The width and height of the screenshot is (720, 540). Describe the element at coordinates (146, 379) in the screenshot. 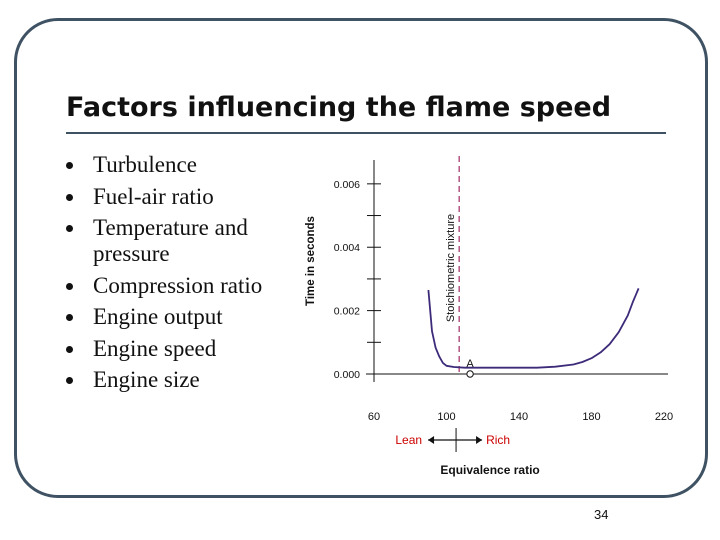

I see `bullet-text: Engine size` at that location.